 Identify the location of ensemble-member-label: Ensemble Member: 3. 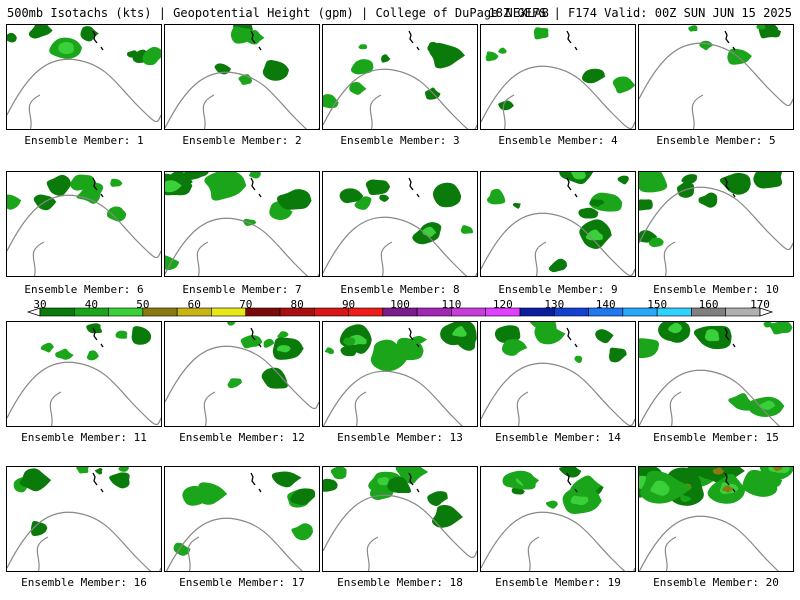
(400, 140).